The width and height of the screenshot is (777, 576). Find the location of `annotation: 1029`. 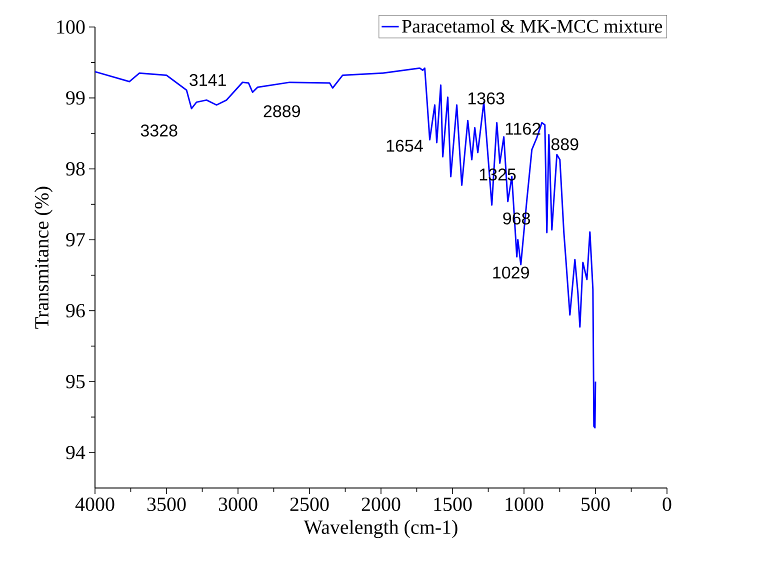

annotation: 1029 is located at coordinates (511, 272).